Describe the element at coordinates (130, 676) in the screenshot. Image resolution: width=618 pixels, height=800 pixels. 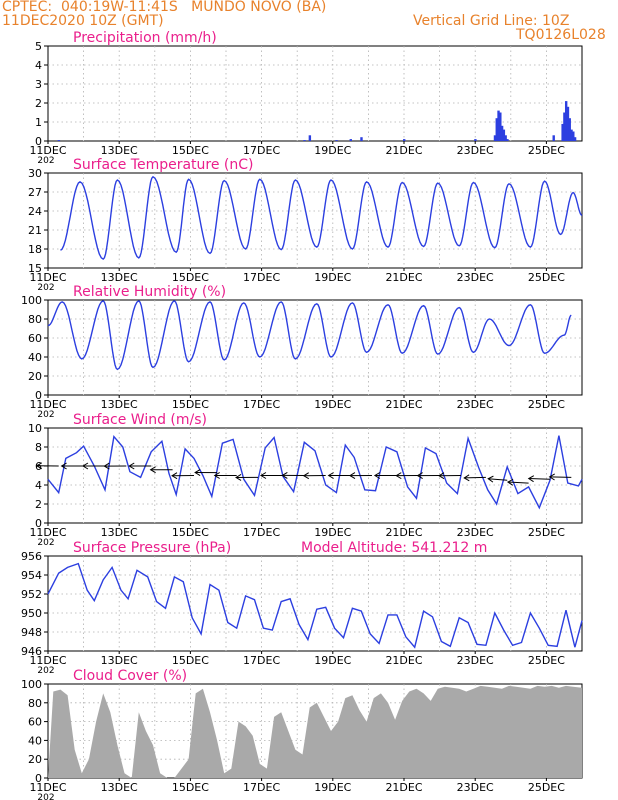
I see `panel-title: Cloud Cover (%)` at that location.